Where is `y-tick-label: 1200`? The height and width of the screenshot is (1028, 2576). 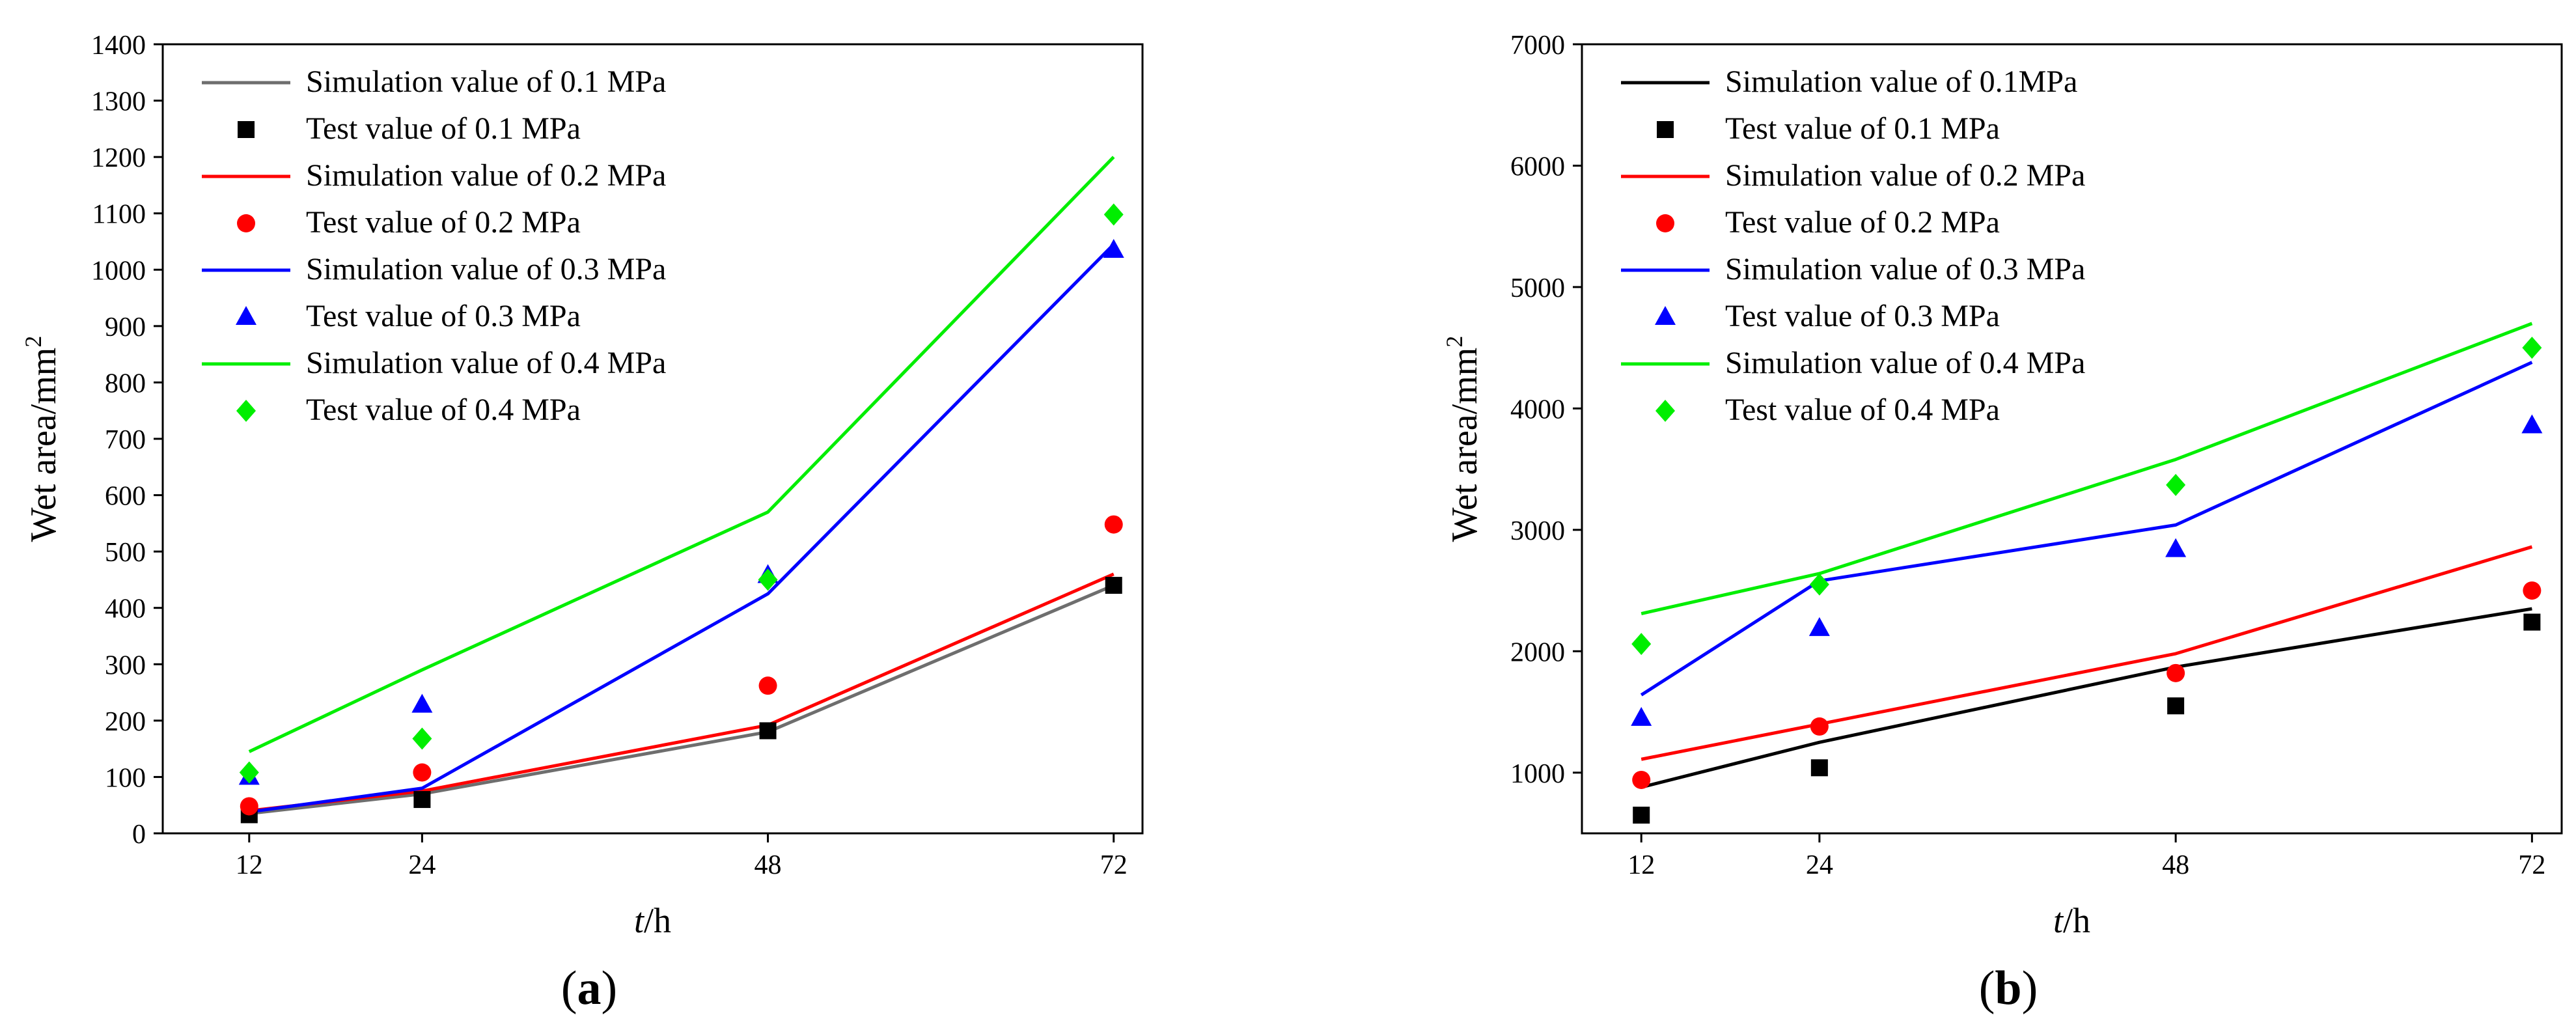
y-tick-label: 1200 is located at coordinates (118, 158).